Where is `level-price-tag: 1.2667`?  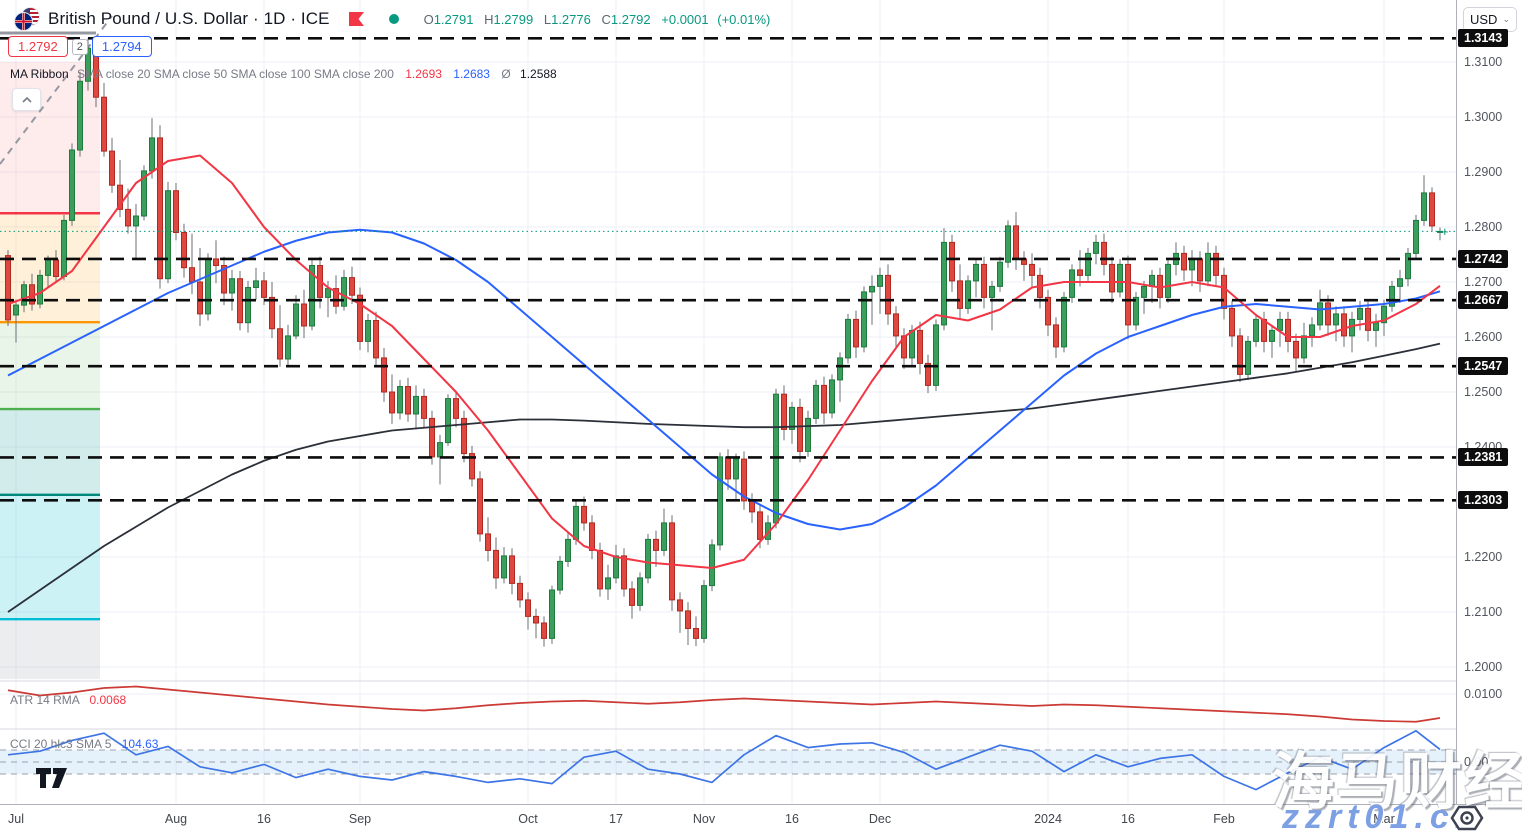 level-price-tag: 1.2667 is located at coordinates (1483, 300).